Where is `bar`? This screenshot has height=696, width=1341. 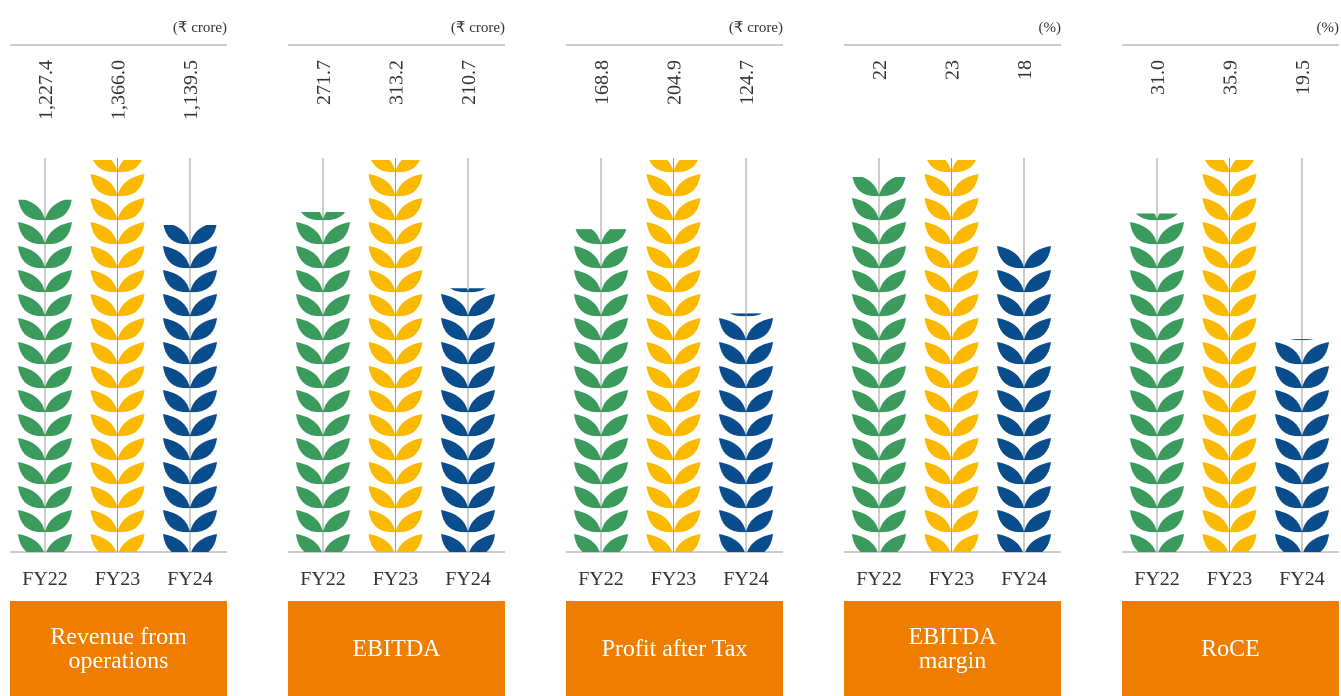 bar is located at coordinates (746, 432).